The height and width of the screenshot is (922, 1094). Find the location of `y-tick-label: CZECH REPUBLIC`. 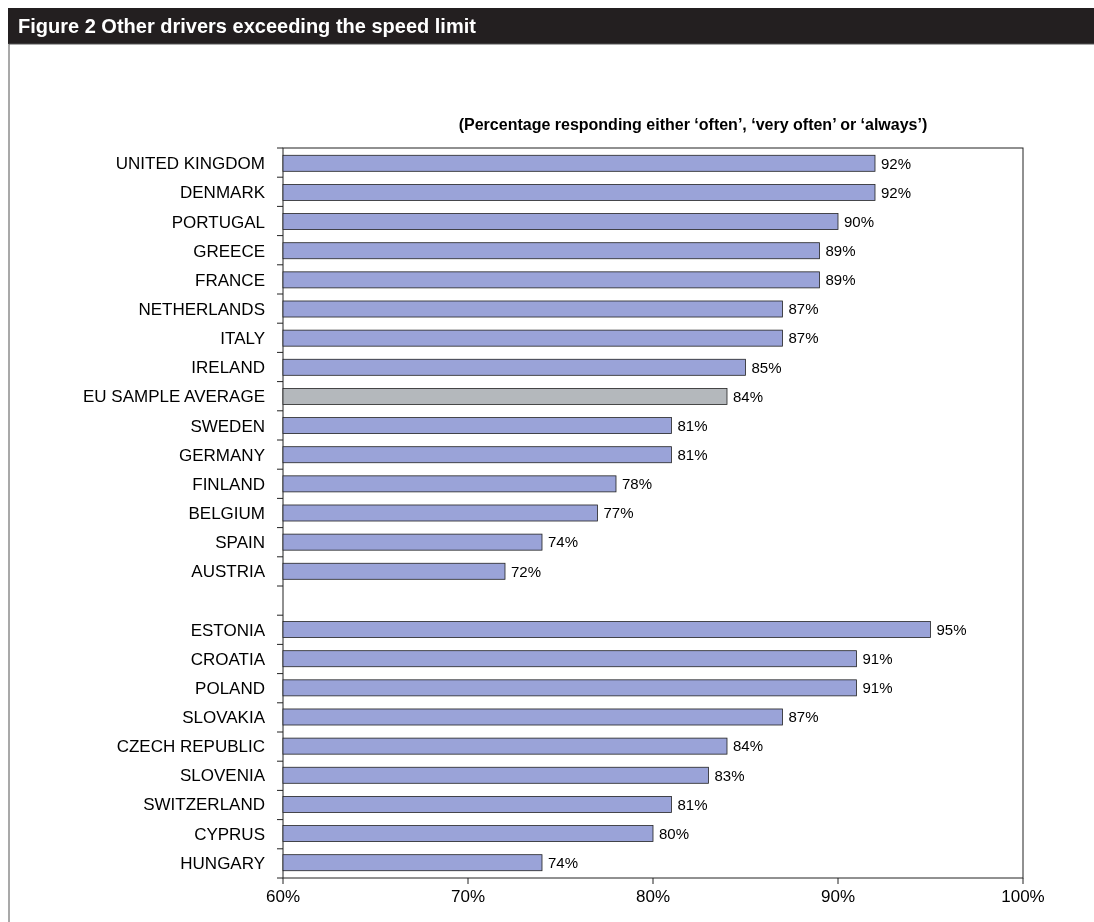

y-tick-label: CZECH REPUBLIC is located at coordinates (190, 747).